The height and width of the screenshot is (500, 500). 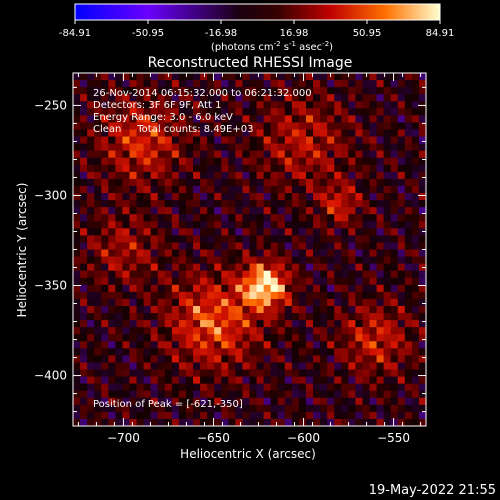 I want to click on annotation-energy: Energy Range: 3.0 - 6.0 keV, so click(x=163, y=117).